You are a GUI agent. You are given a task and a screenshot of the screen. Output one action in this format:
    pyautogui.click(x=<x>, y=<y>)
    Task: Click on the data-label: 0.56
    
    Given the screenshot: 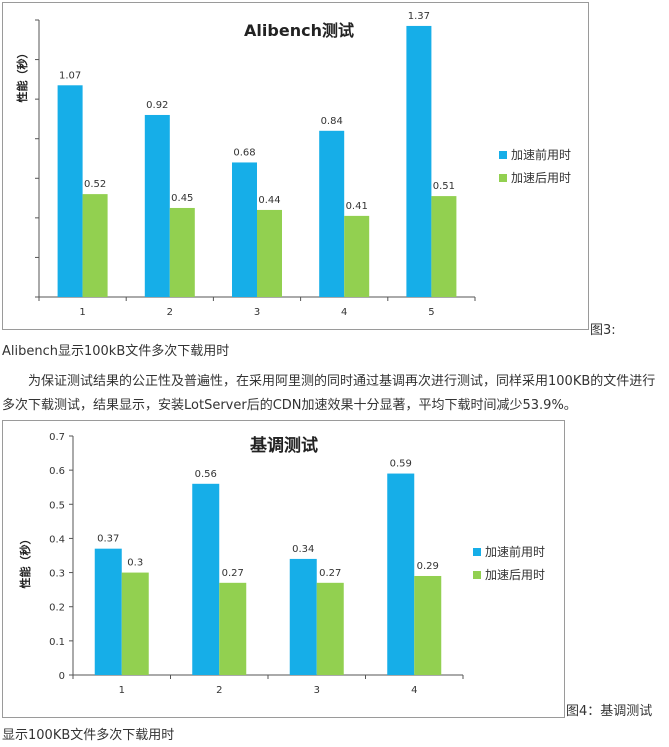 What is the action you would take?
    pyautogui.click(x=206, y=474)
    